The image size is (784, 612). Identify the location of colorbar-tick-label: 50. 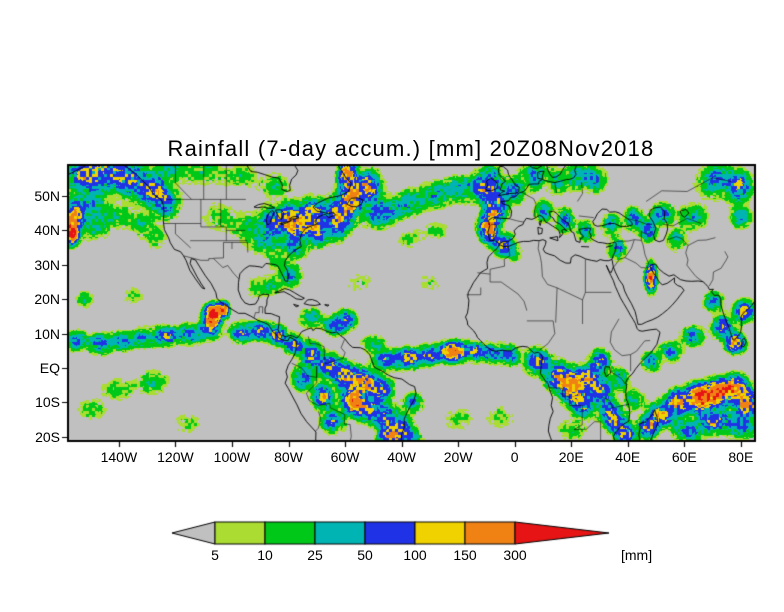
(365, 555).